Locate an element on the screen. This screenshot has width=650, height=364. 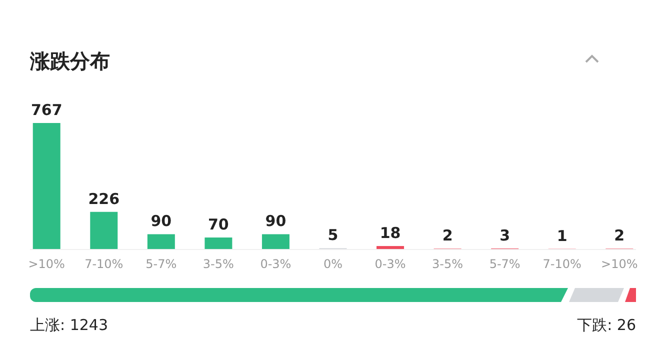
data-label: 3 is located at coordinates (505, 235).